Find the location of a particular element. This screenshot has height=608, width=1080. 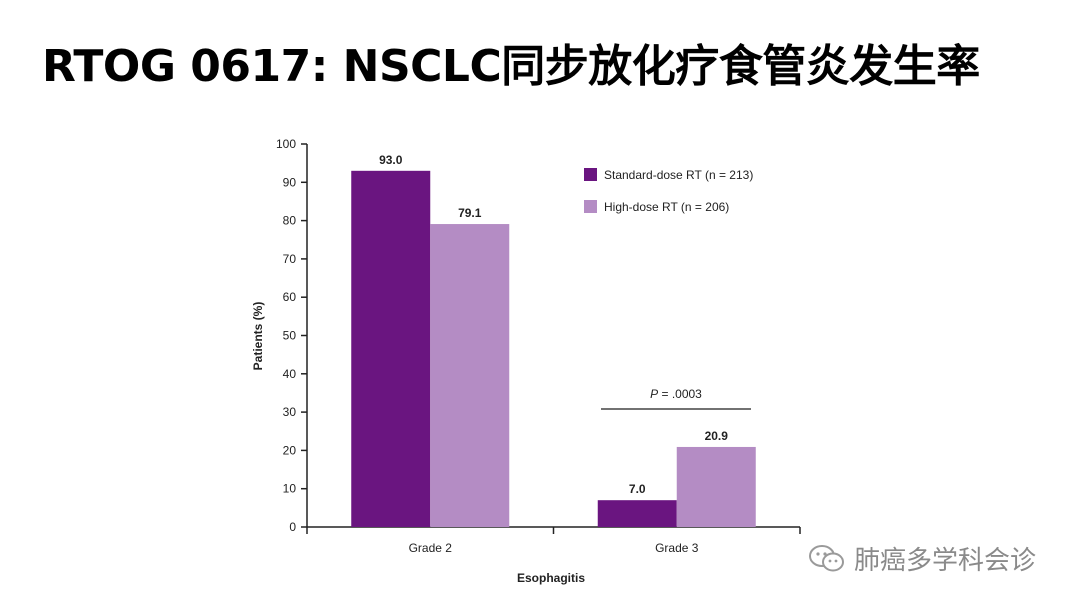

x-axis: Grade 2 Grade 3 is located at coordinates (553, 540).